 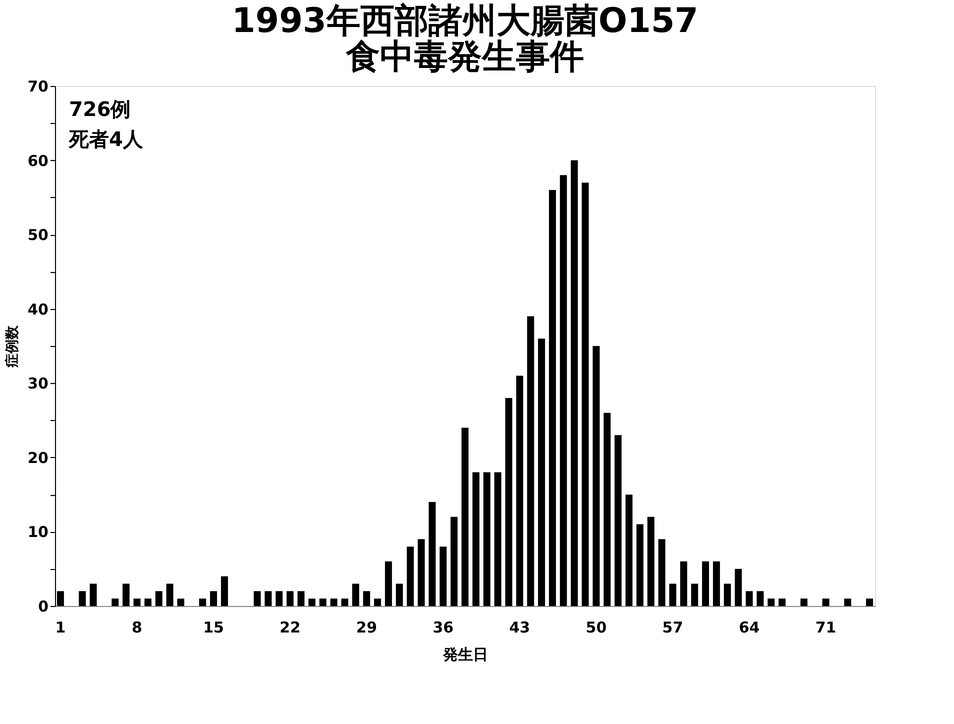 What do you see at coordinates (38, 161) in the screenshot?
I see `y-tick-label: 60` at bounding box center [38, 161].